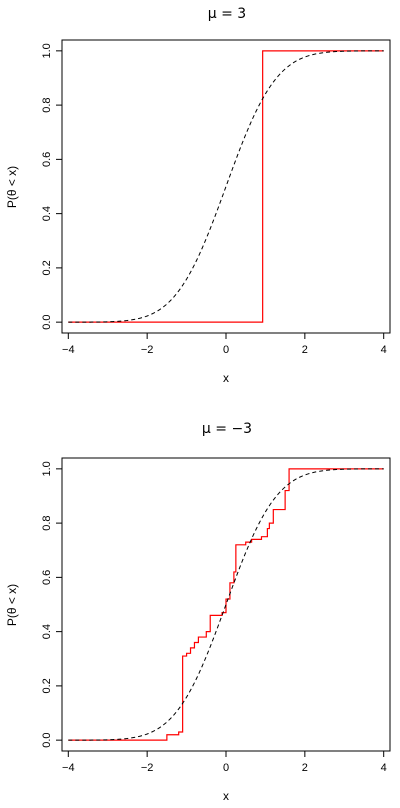 The height and width of the screenshot is (808, 400). Describe the element at coordinates (227, 14) in the screenshot. I see `chart-title-top: μ = 3` at that location.